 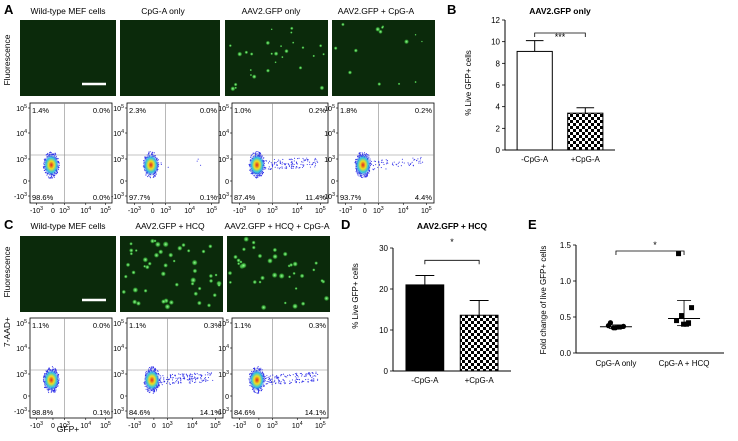 What do you see at coordinates (9, 224) in the screenshot?
I see `panel-letter-c: C` at bounding box center [9, 224].